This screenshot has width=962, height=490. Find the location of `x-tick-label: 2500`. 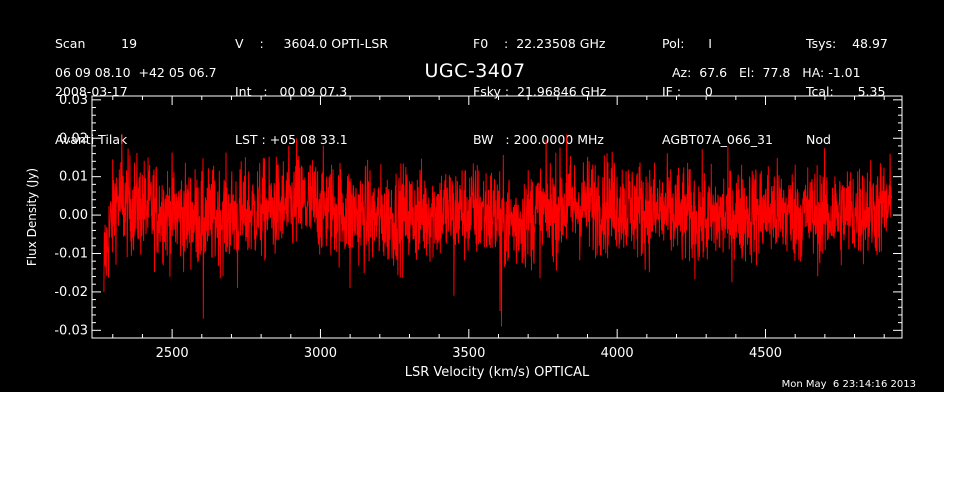

x-tick-label: 2500 is located at coordinates (172, 353).